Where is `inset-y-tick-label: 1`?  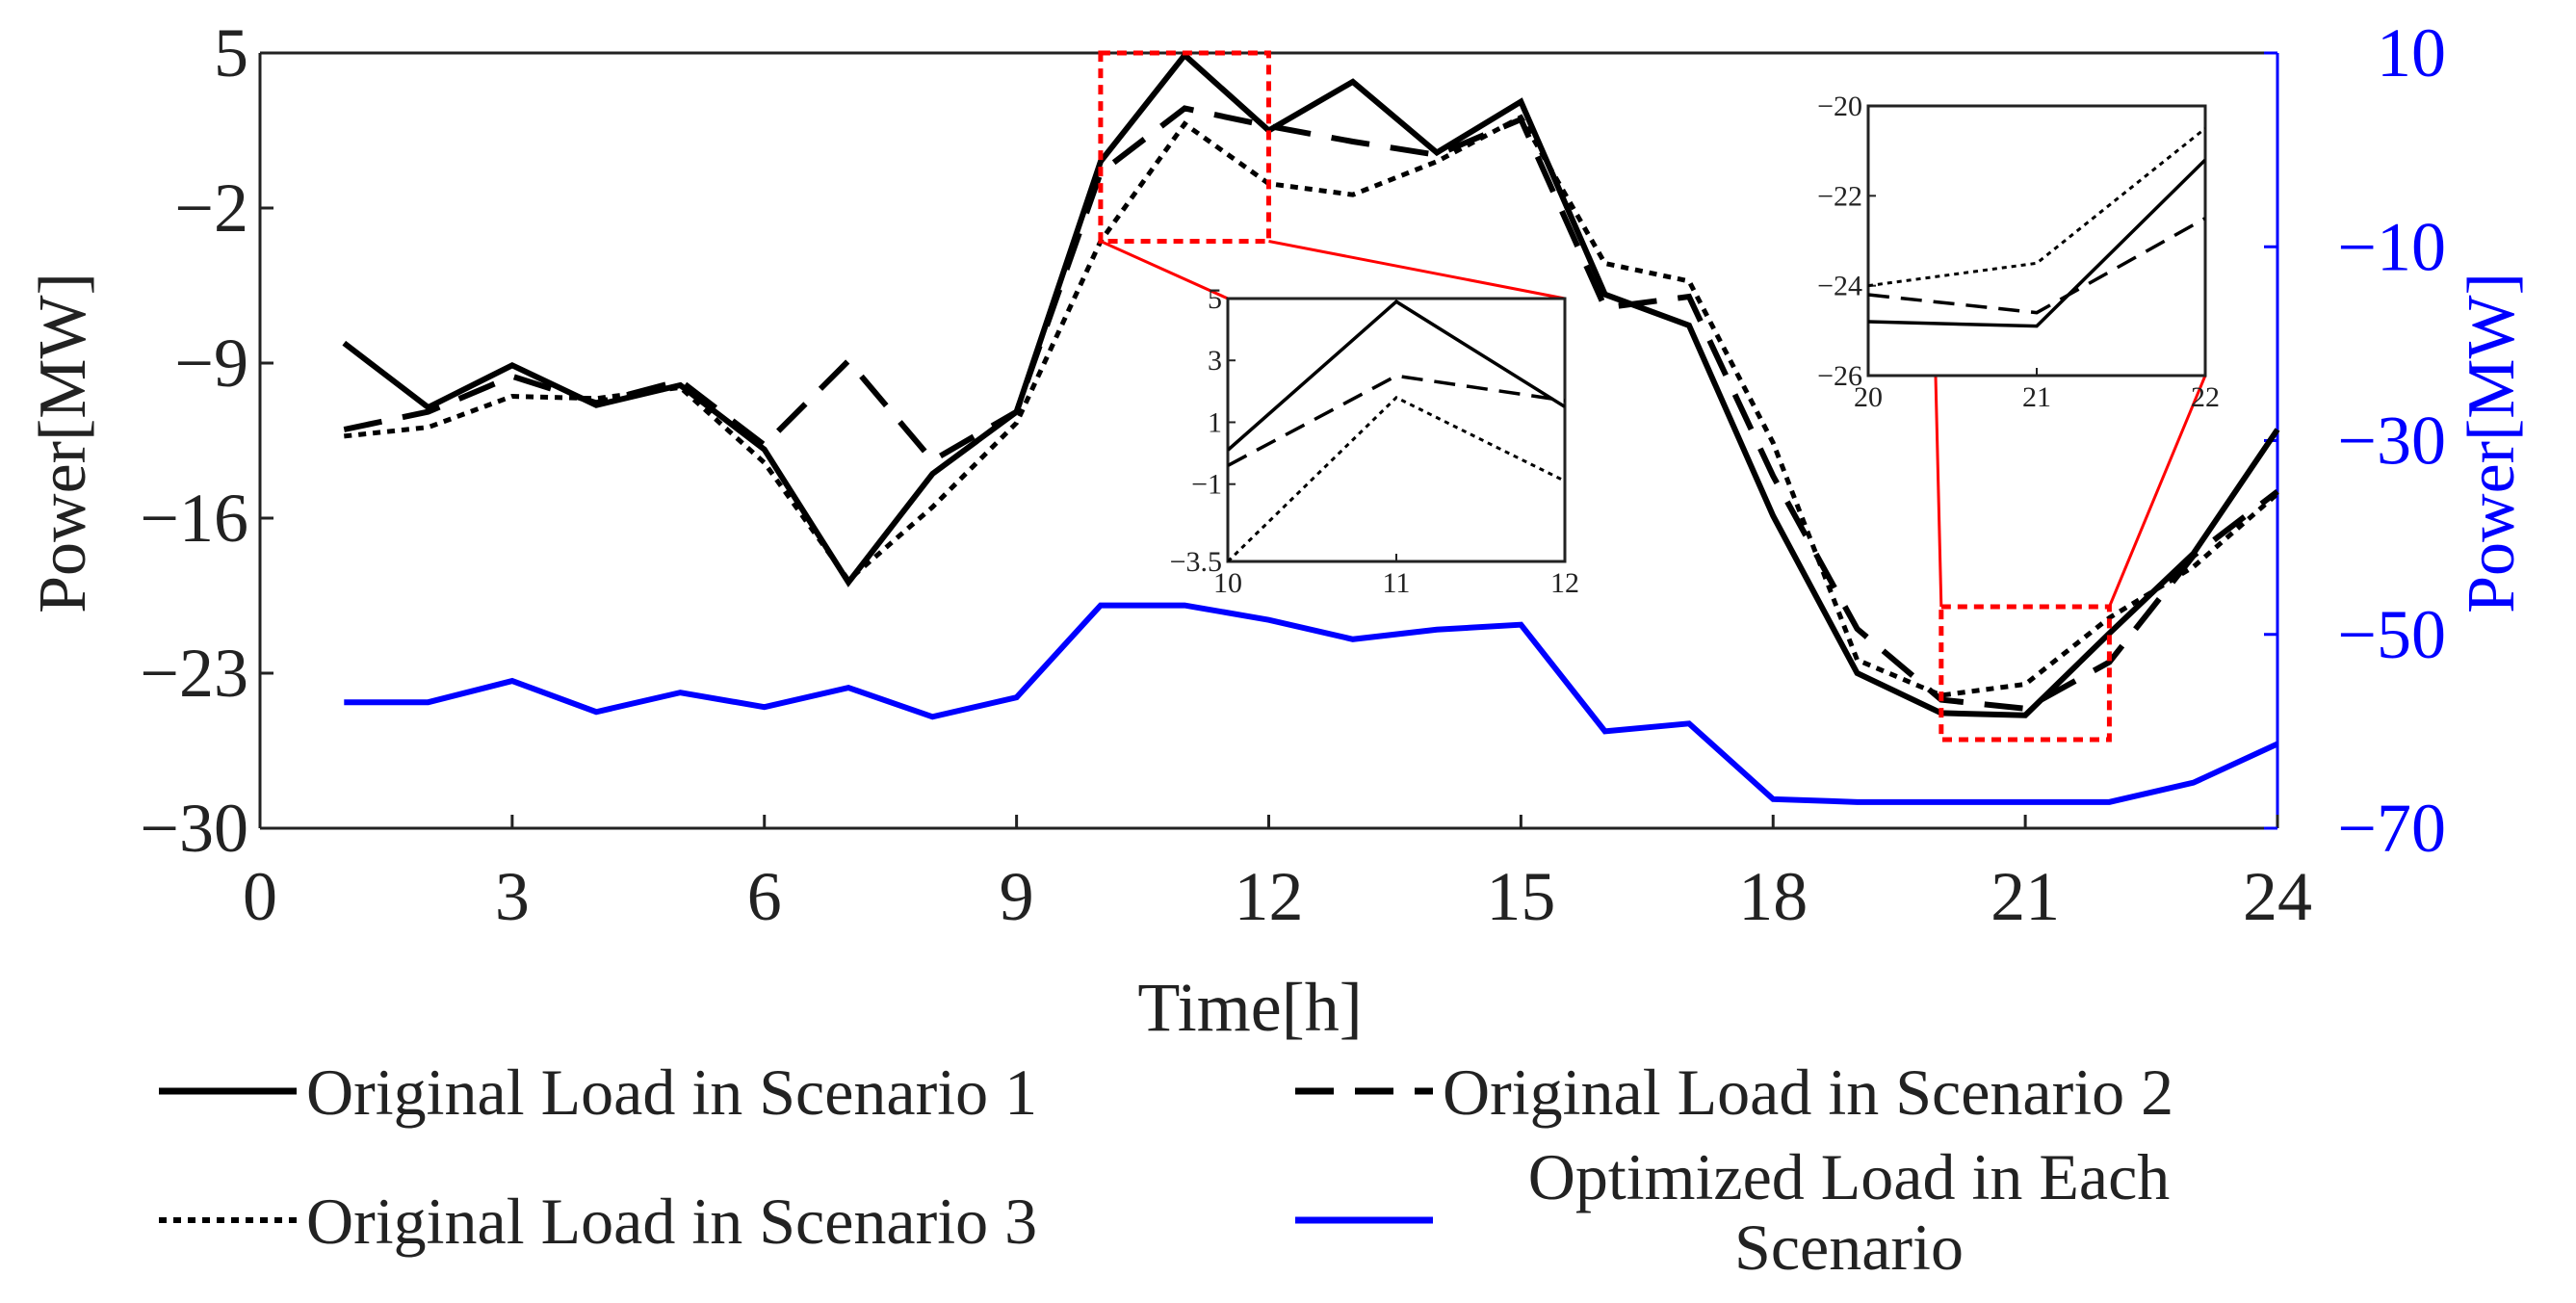
inset-y-tick-label: 1 is located at coordinates (1215, 422).